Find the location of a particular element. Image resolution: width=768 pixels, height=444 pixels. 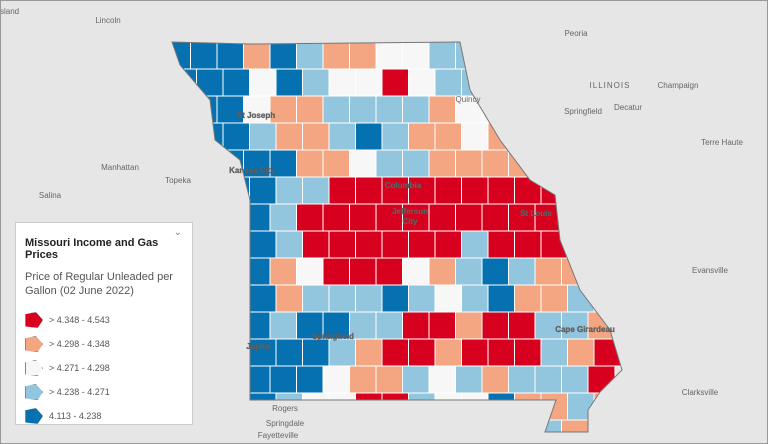

place-label: Springdale is located at coordinates (285, 423).